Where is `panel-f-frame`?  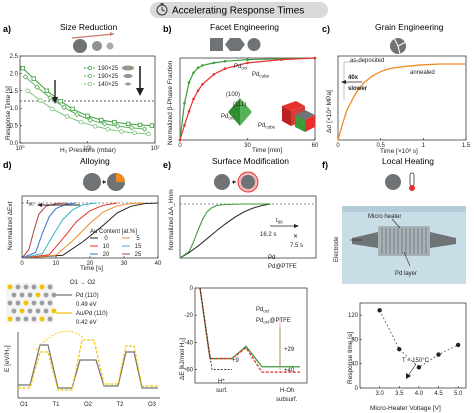 panel-f-frame is located at coordinates (413, 345).